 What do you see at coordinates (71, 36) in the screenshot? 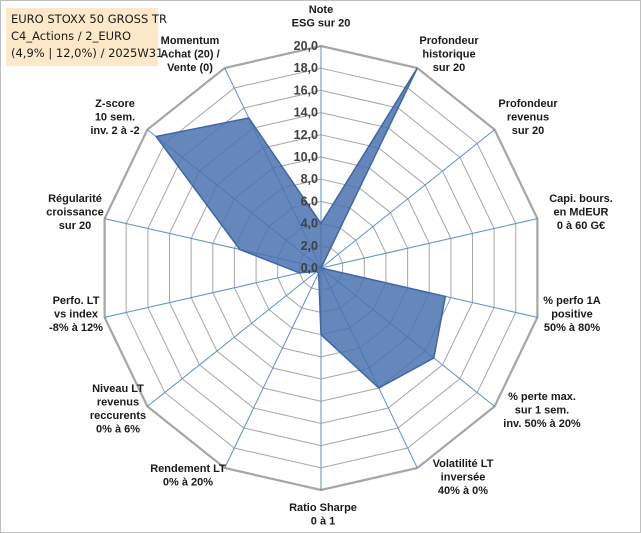
I see `title-line-2: C4_Actions / 2_EURO` at bounding box center [71, 36].